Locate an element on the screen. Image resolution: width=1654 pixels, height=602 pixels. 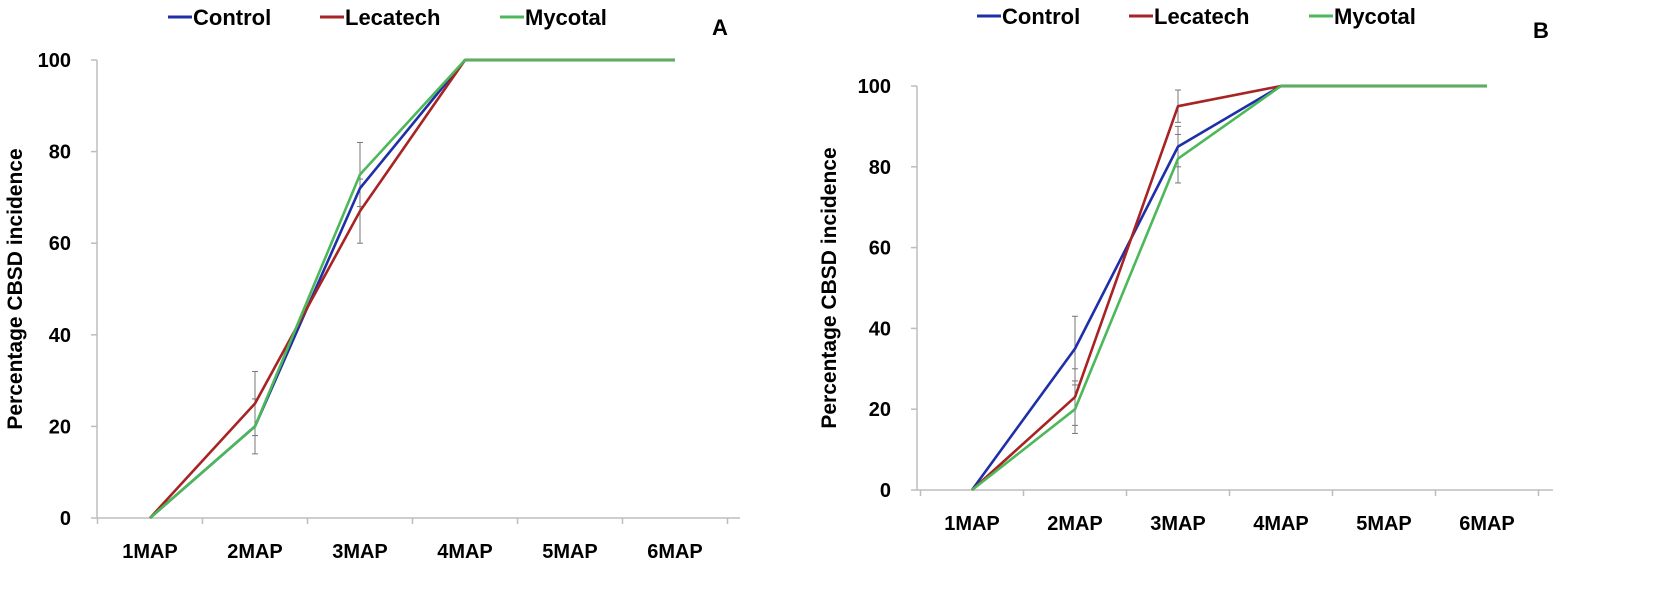
panel-label: A is located at coordinates (720, 27).